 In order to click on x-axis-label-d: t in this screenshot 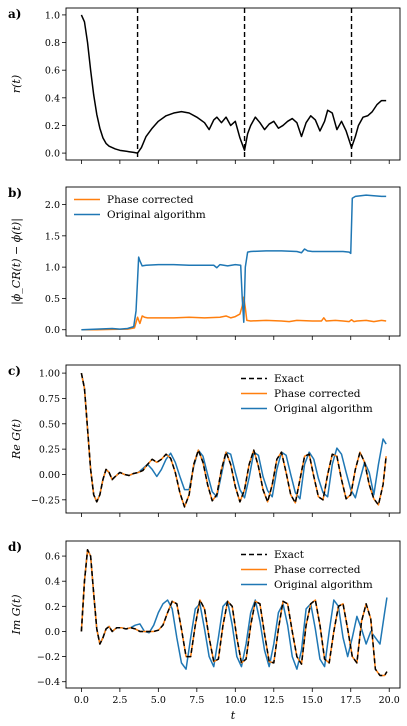, I will do `click(233, 715)`.